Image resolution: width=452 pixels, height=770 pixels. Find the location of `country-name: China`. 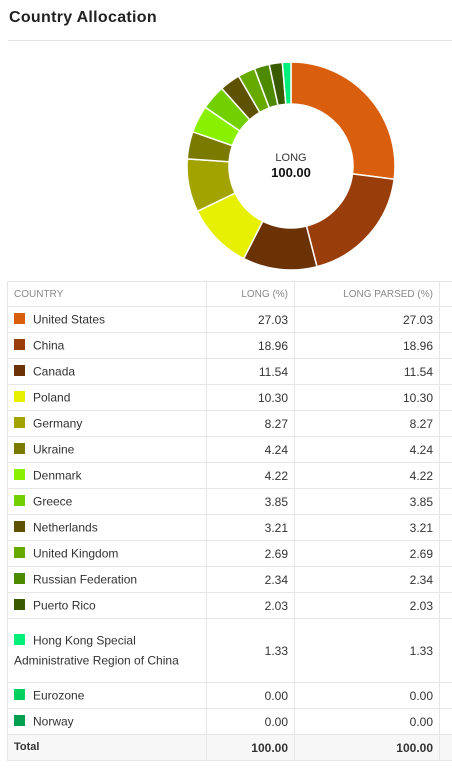

country-name: China is located at coordinates (49, 345).